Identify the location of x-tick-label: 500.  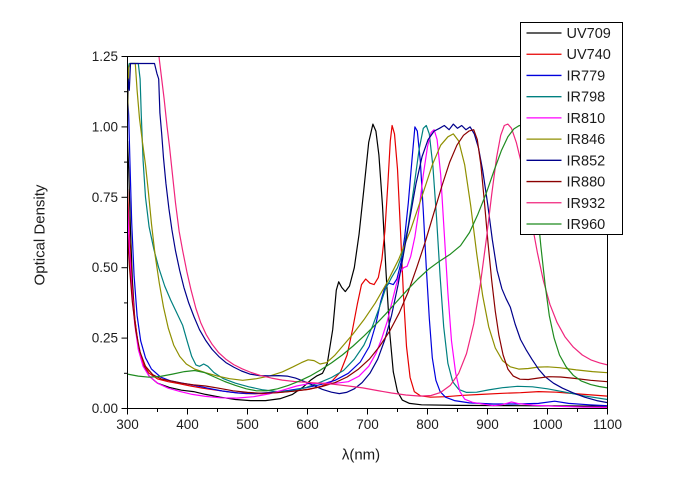
(247, 424).